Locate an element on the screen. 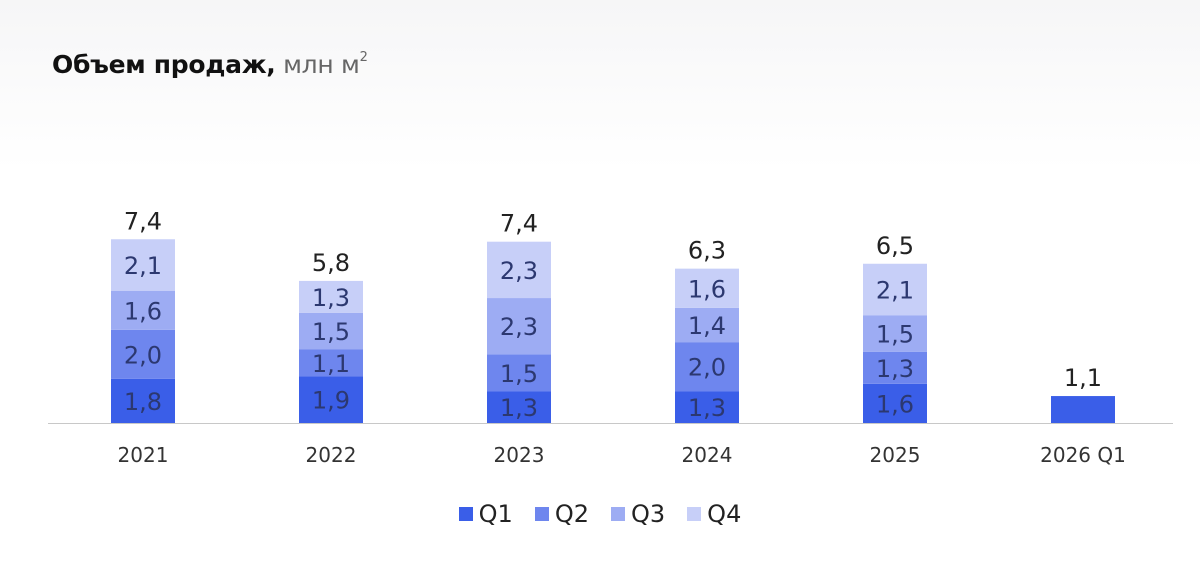  x-tick-label-2026-Q1: 2026 Q1 is located at coordinates (1083, 455).